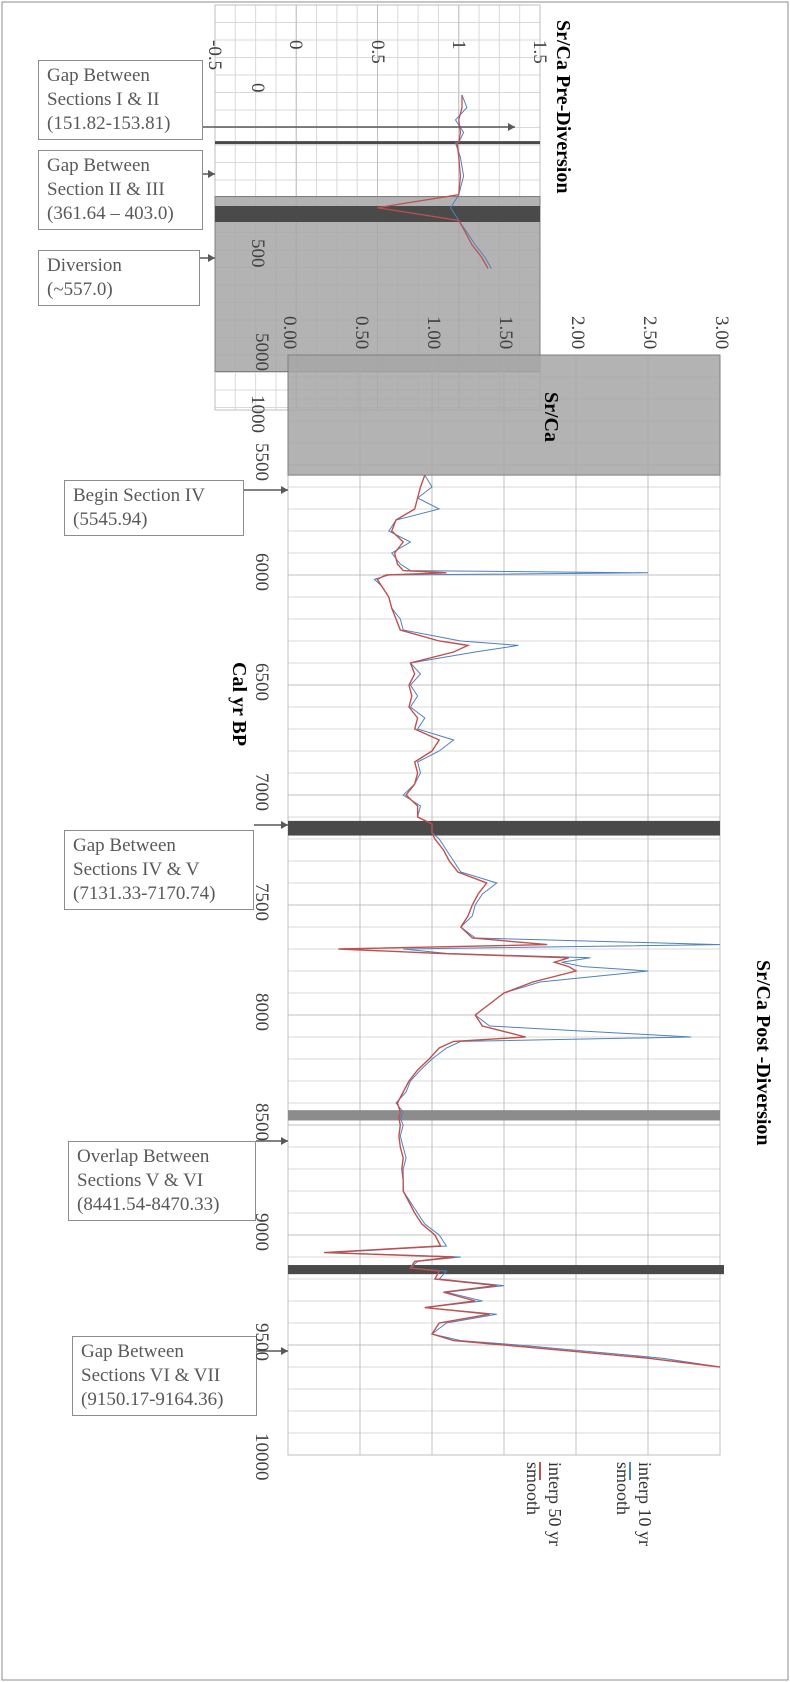 The image size is (790, 1682). What do you see at coordinates (563, 107) in the screenshot?
I see `pre-diversion-title: Sr/Ca Pre-Diversion` at bounding box center [563, 107].